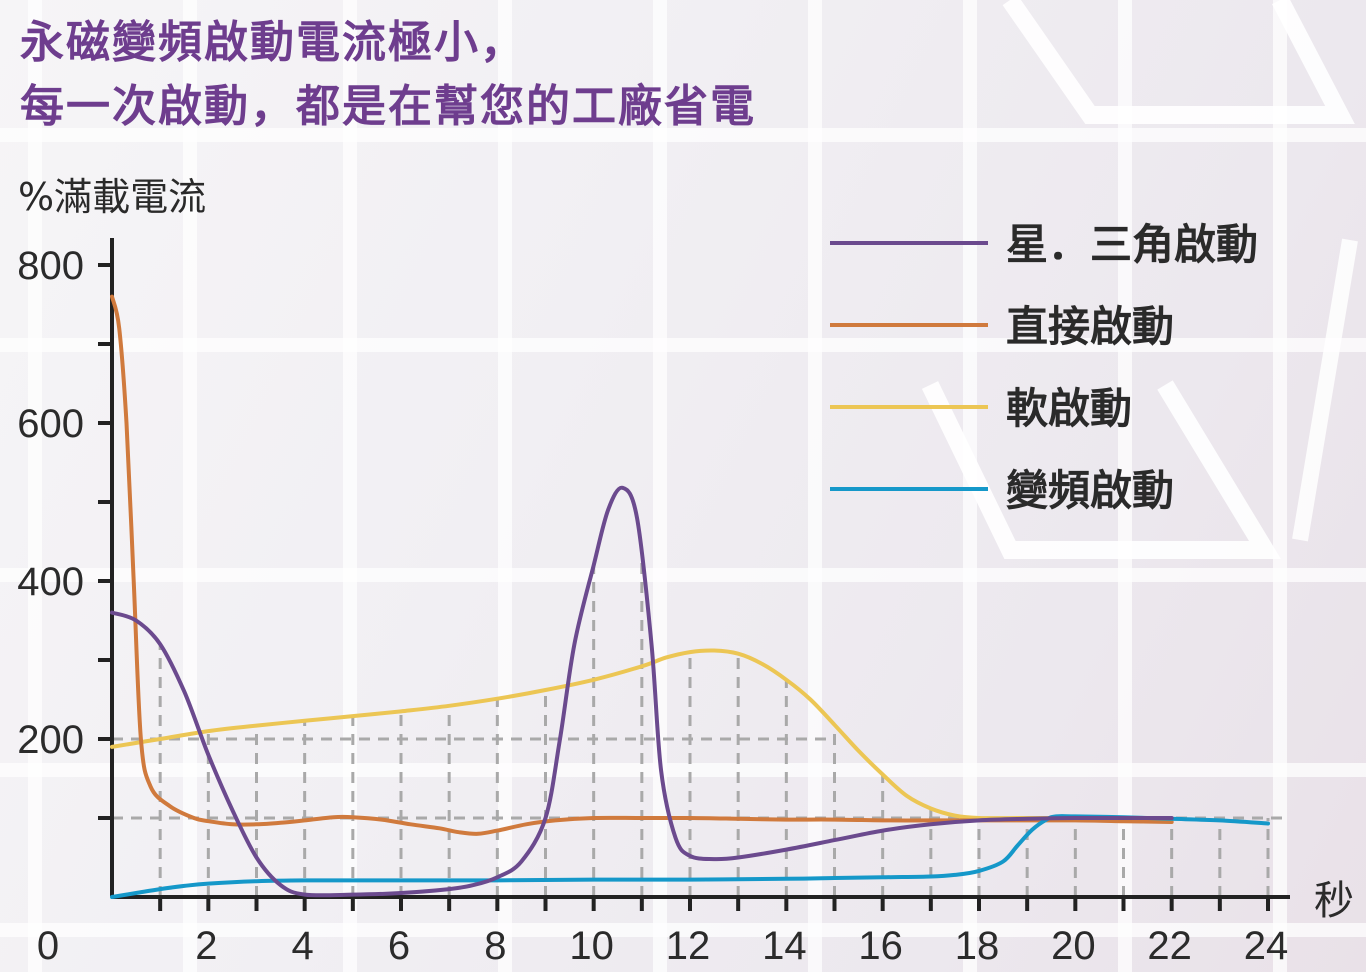  What do you see at coordinates (1090, 326) in the screenshot?
I see `legend-label: 直接啟動` at bounding box center [1090, 326].